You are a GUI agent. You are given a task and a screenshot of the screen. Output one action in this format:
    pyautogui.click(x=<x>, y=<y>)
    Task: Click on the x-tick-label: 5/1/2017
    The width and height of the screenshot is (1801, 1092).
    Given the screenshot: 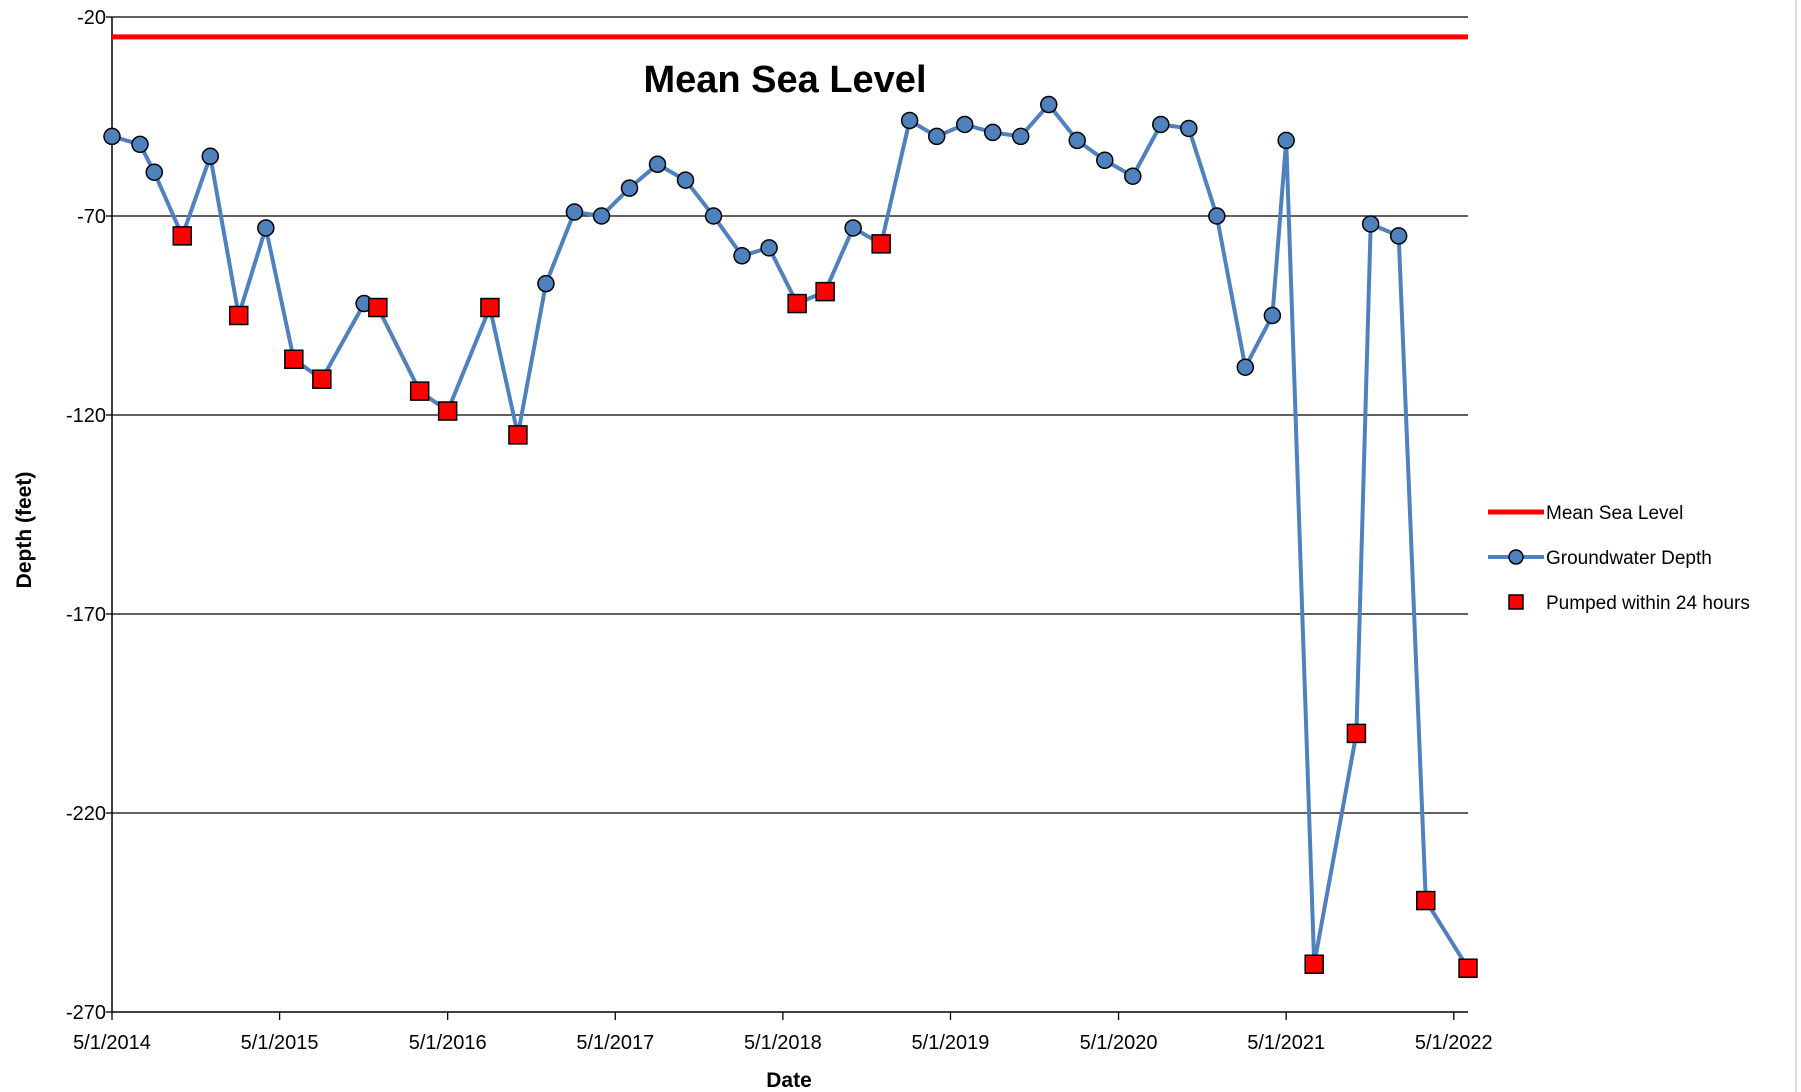 What is the action you would take?
    pyautogui.click(x=615, y=1043)
    